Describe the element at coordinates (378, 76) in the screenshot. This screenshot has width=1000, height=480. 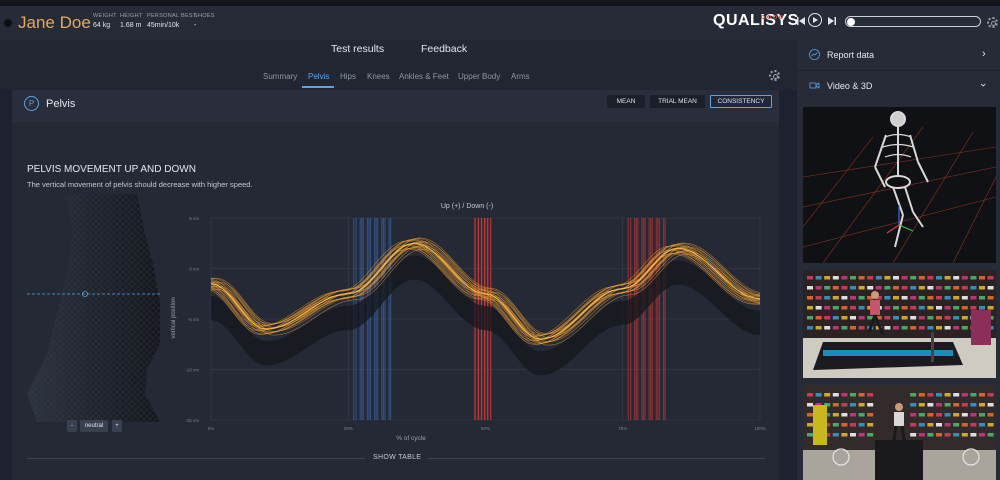
I see `subtab-knees: Knees` at that location.